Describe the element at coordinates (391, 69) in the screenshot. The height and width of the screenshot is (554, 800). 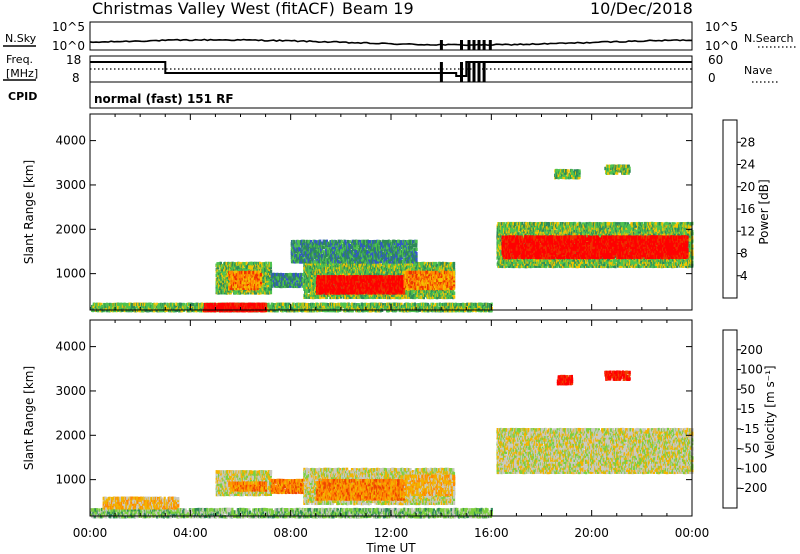
I see `freq-panel: Freq. [MHz] 18 8 60 0 Nave` at that location.